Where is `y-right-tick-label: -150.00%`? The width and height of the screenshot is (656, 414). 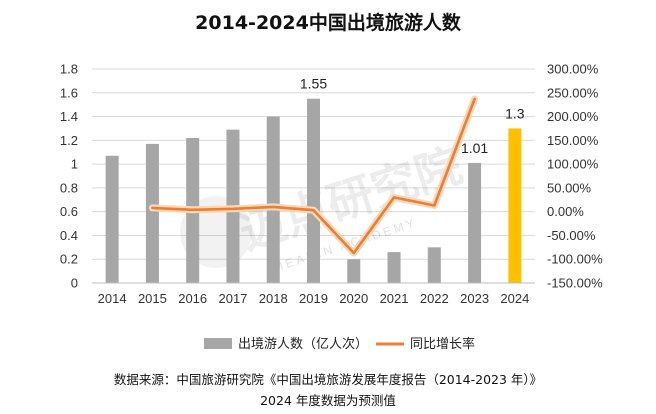
y-right-tick-label: -150.00% is located at coordinates (575, 283).